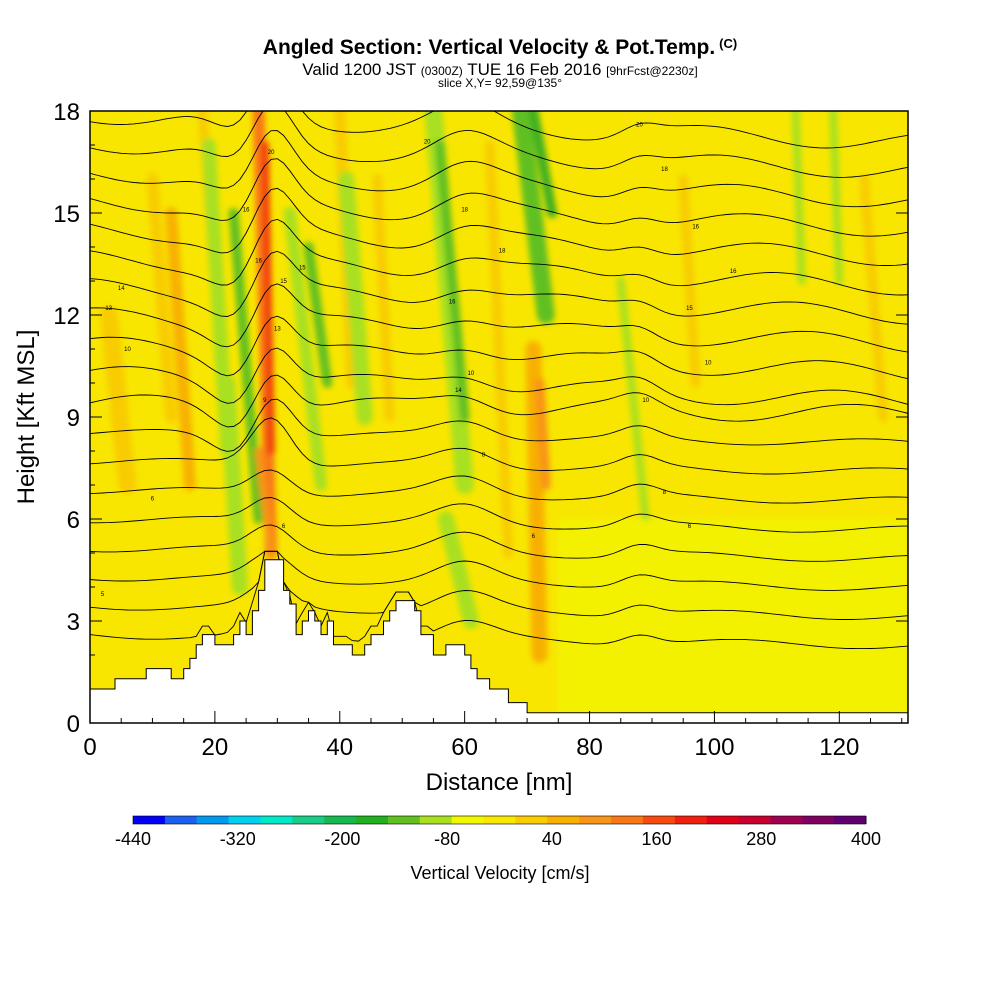  Describe the element at coordinates (133, 839) in the screenshot. I see `colorbar-tick-label: -440` at that location.